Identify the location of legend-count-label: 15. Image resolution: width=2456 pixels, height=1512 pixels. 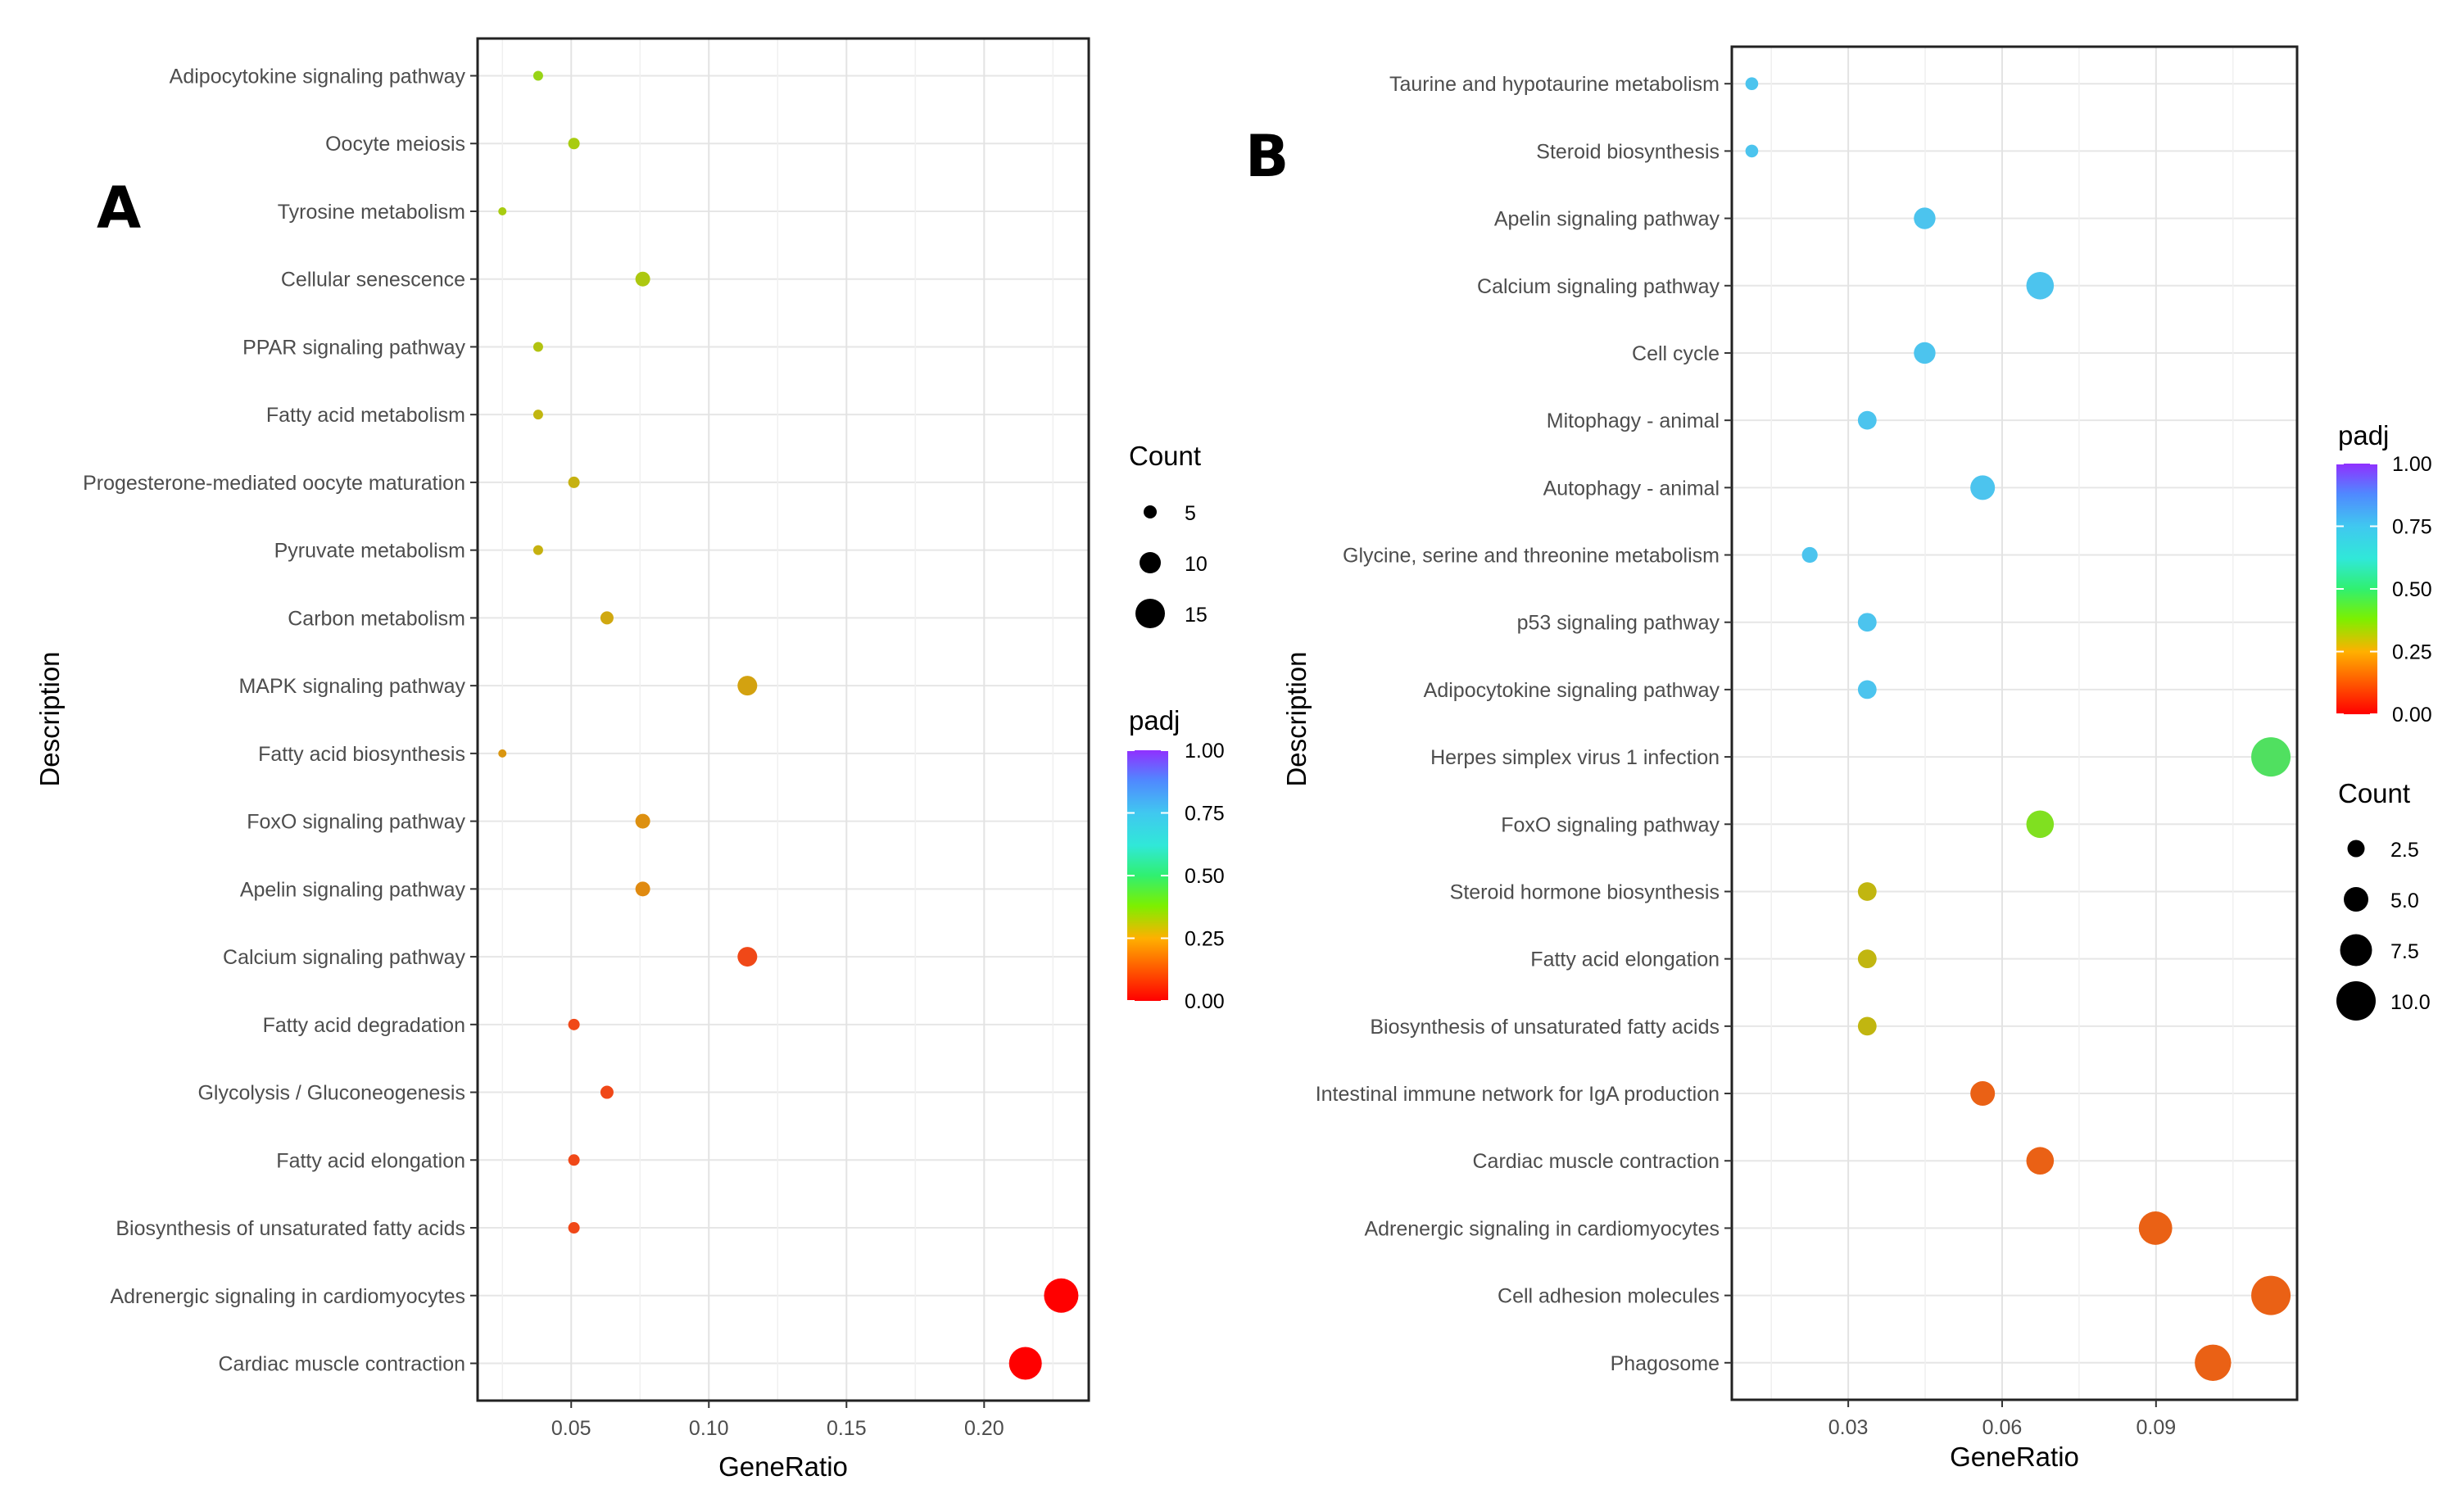
(1196, 616).